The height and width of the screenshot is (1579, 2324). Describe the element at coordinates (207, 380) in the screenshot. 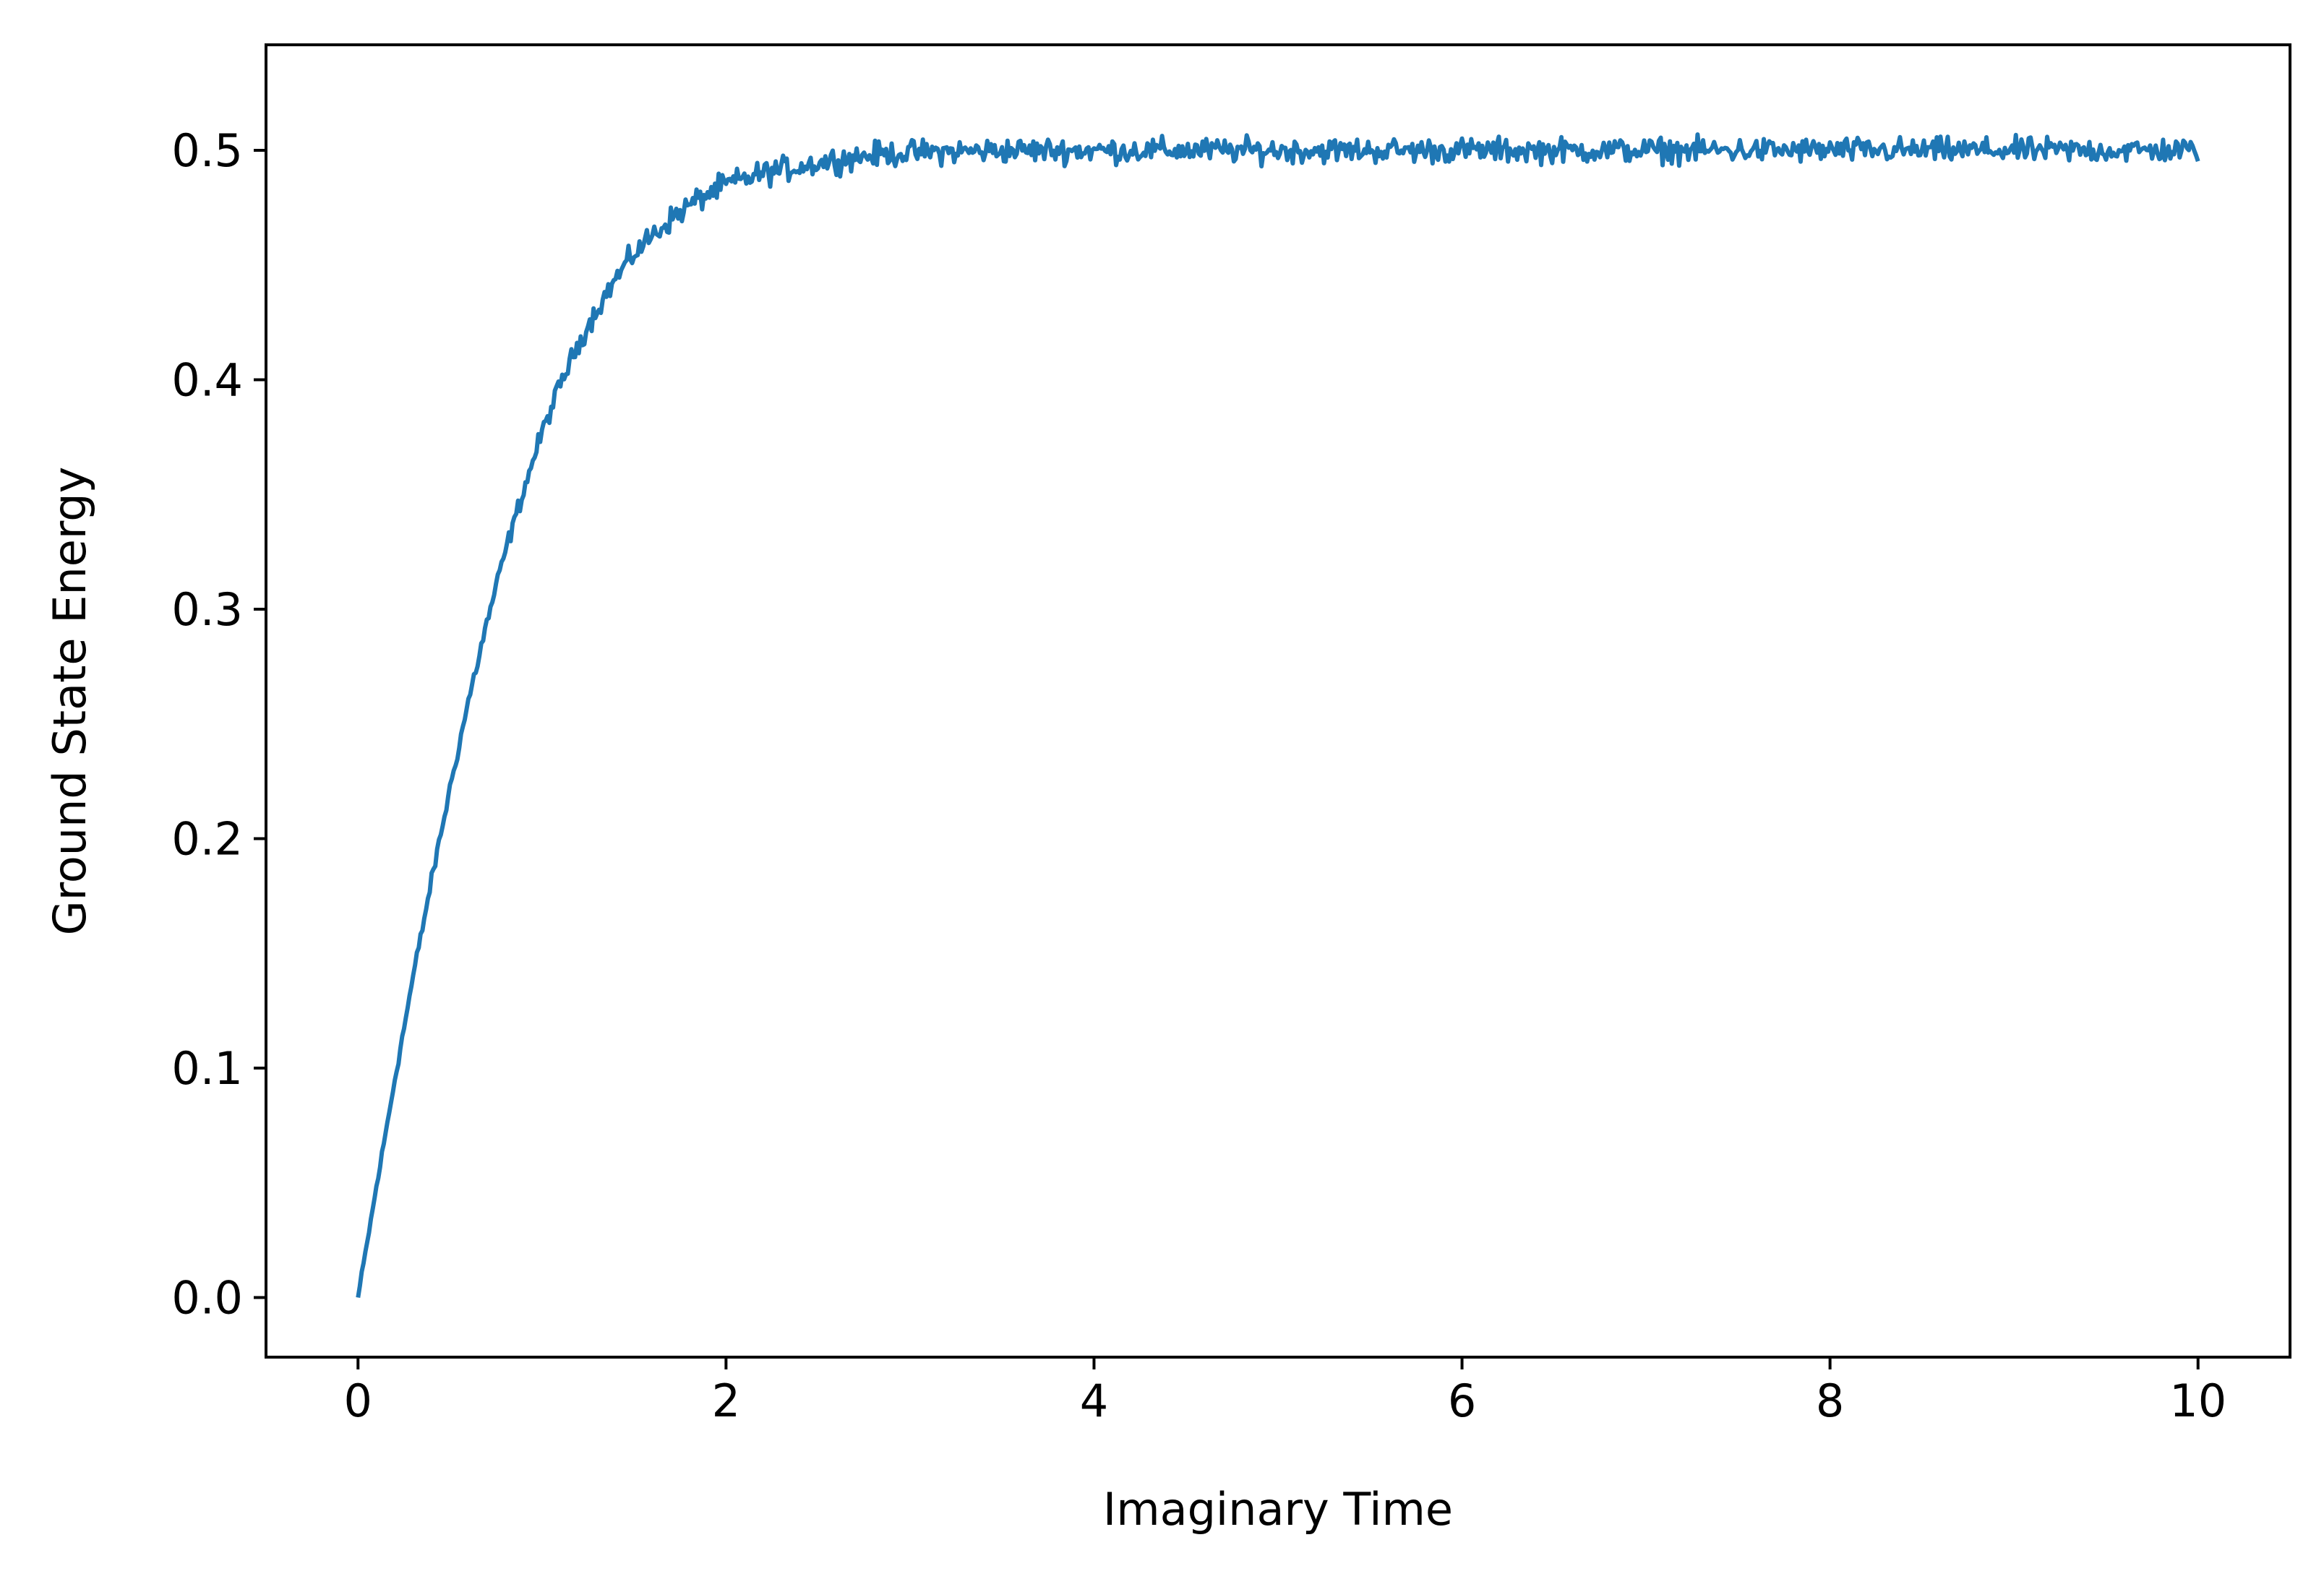

I see `y-tick-label: 0.4` at that location.